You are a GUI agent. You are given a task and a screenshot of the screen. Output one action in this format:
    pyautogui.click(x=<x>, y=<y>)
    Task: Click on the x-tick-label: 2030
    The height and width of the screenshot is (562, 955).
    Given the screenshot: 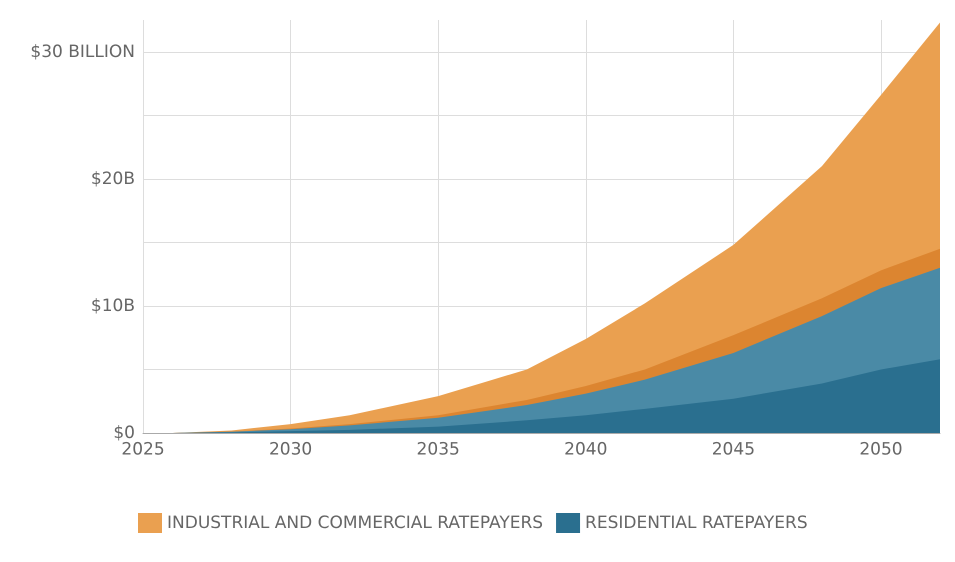 What is the action you would take?
    pyautogui.click(x=290, y=450)
    